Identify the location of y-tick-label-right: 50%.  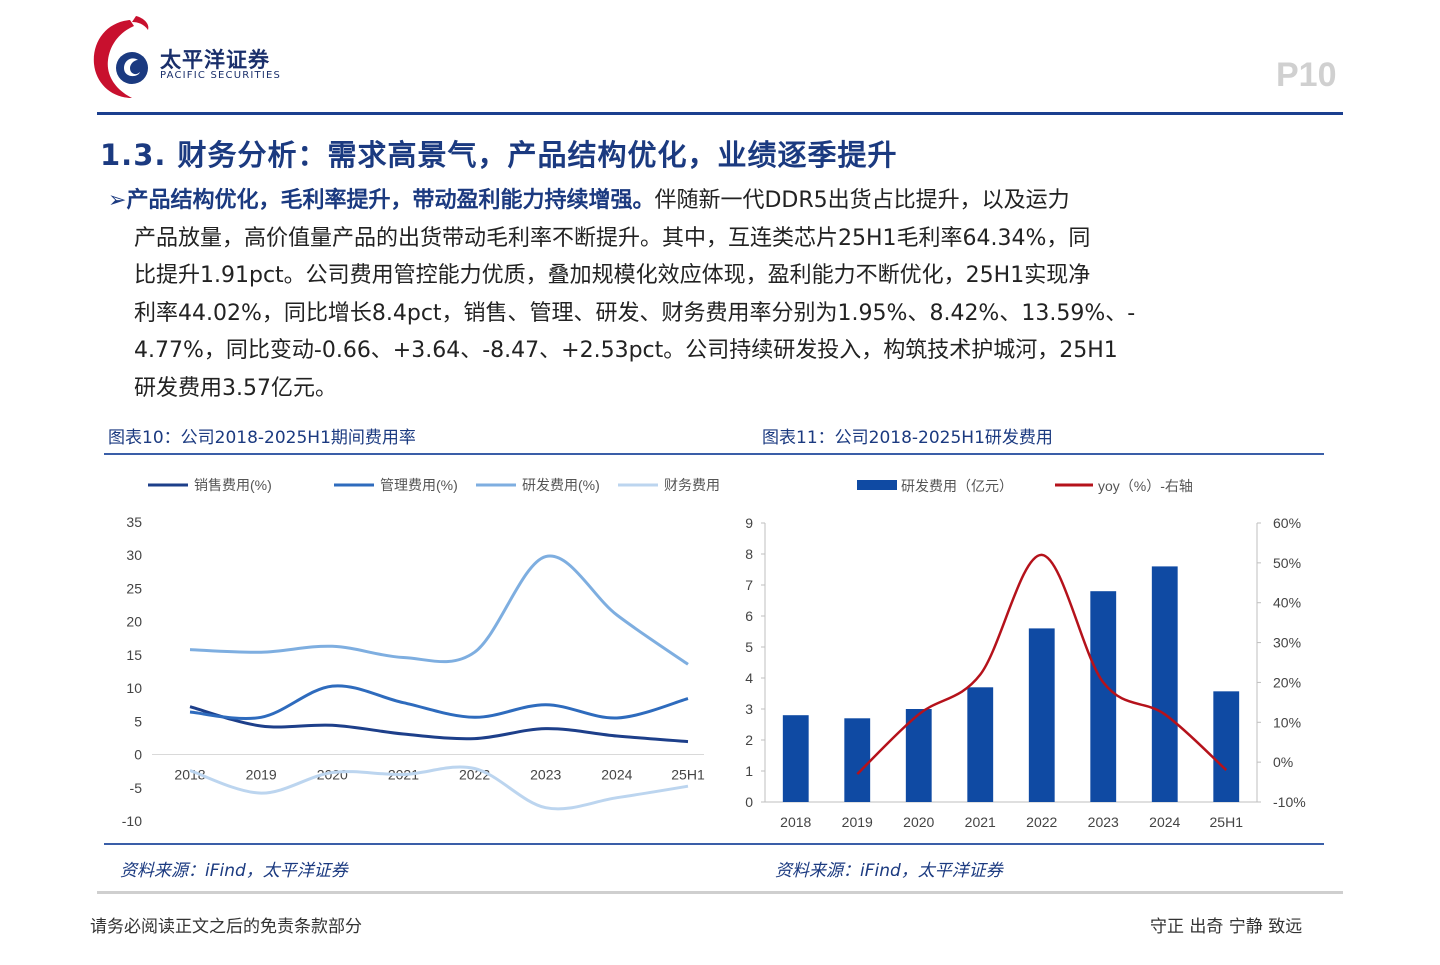
(1287, 563).